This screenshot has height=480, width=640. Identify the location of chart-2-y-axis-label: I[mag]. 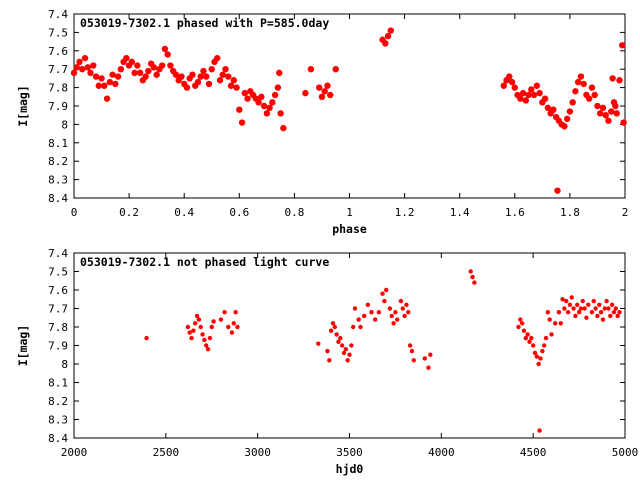
(23, 346).